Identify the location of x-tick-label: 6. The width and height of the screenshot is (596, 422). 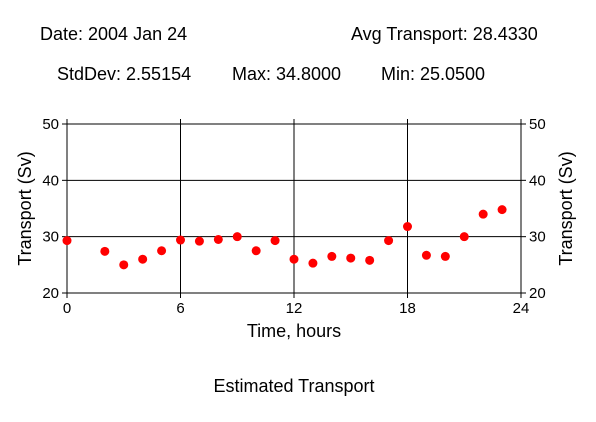
(180, 308).